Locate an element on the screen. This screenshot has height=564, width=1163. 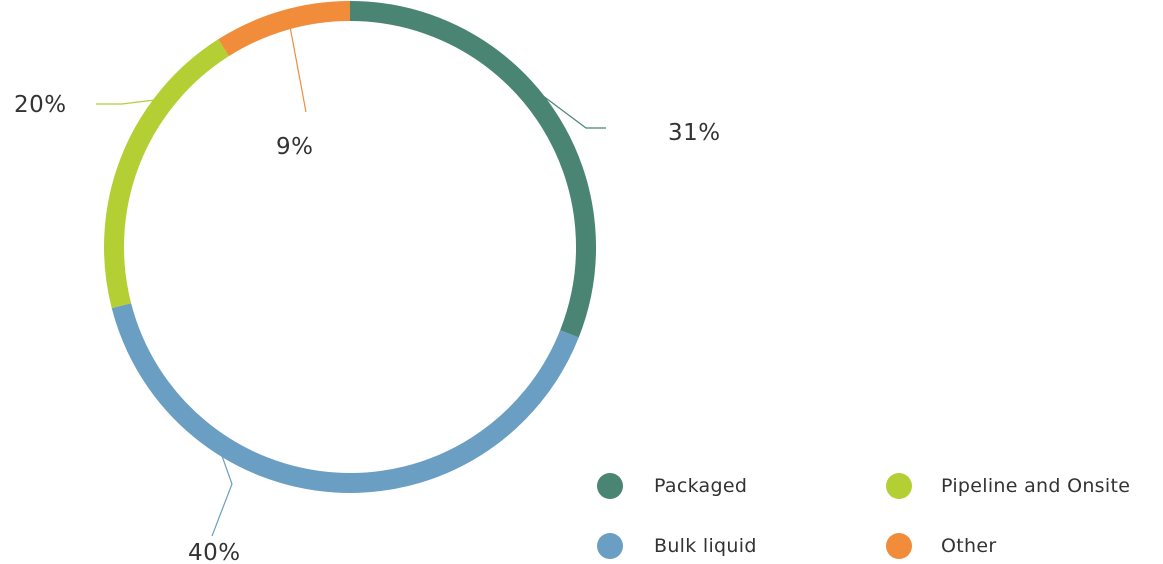
legend-label-bulk-liquid: Bulk liquid is located at coordinates (705, 546).